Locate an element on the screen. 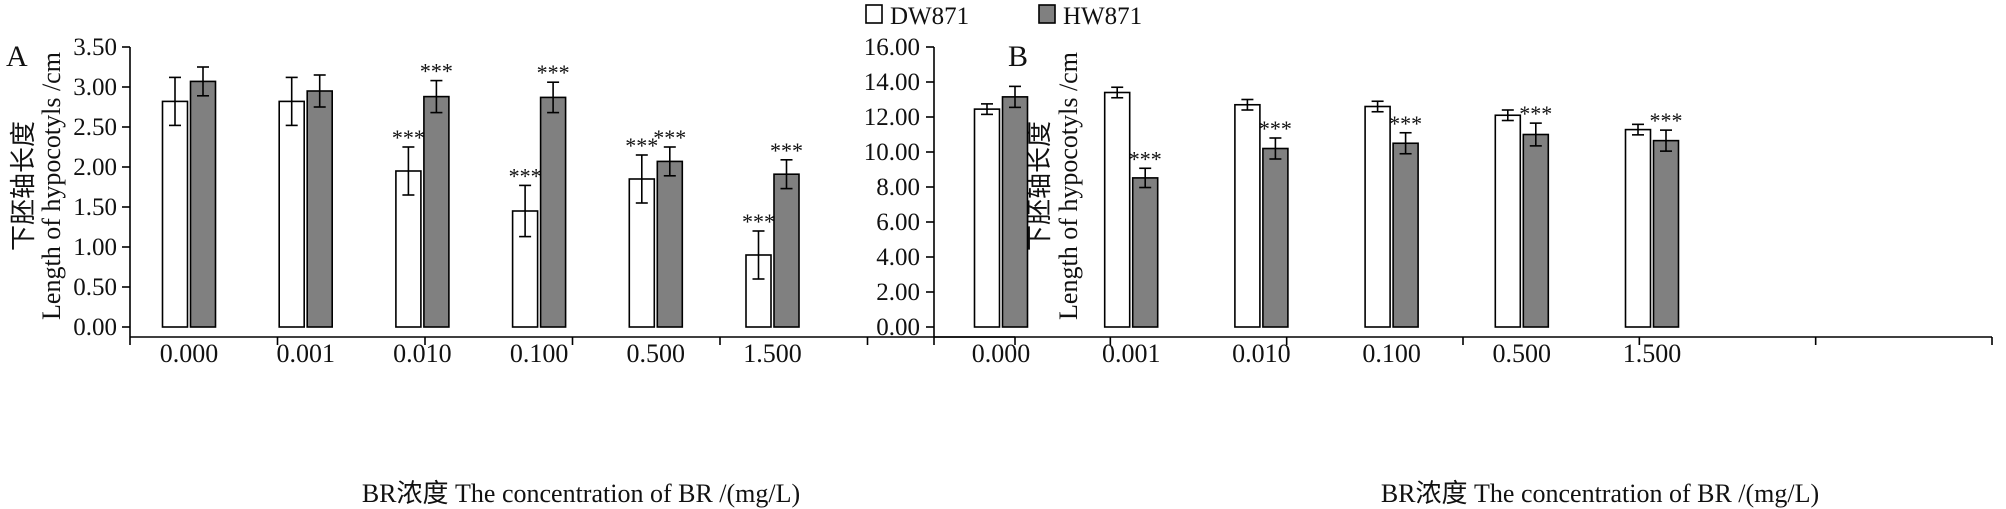  x-axis-label-b: BR浓度 The concentration of BR /(mg/L) is located at coordinates (1600, 493).